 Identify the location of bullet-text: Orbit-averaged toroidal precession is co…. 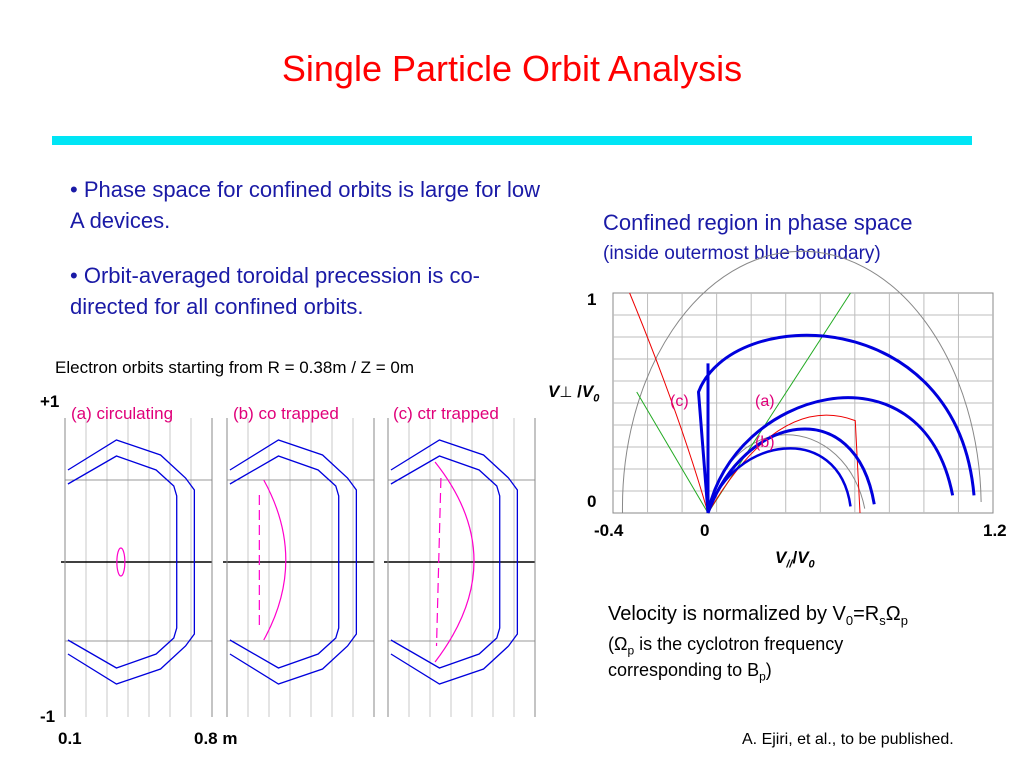
(275, 291).